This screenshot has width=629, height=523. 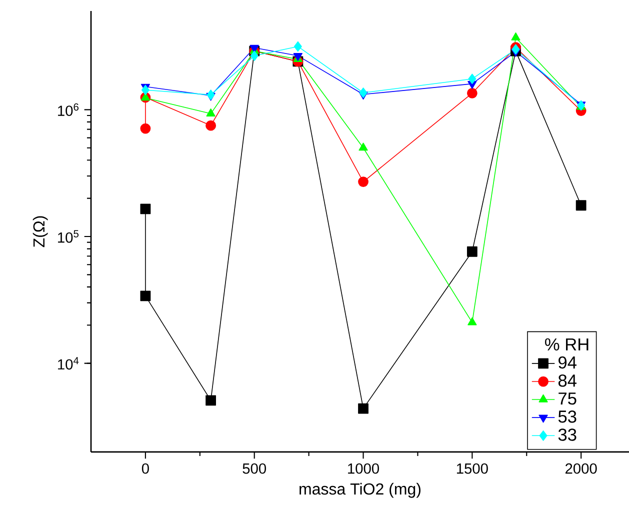 I want to click on legend-title: % RH, so click(x=566, y=344).